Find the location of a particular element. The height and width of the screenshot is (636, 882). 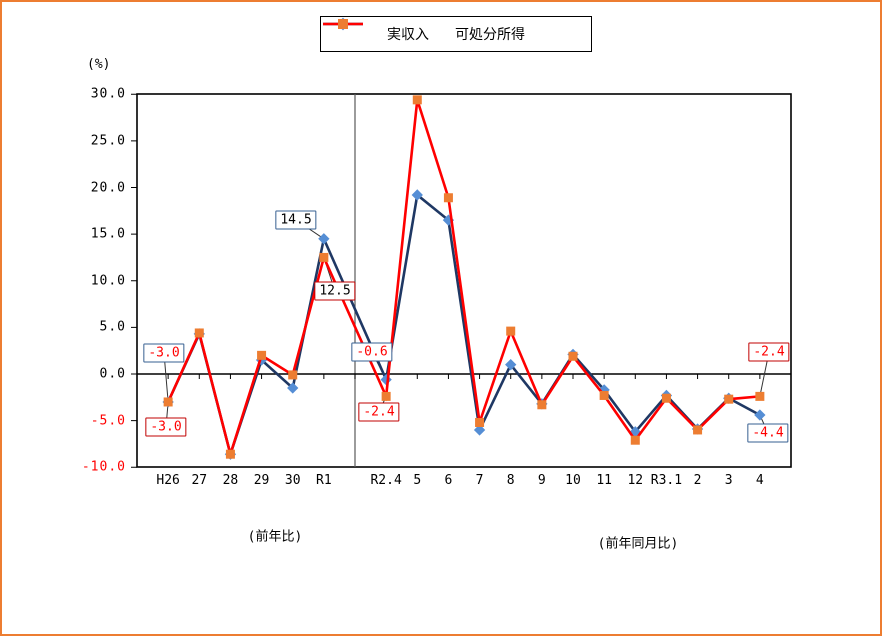

y-axis-label: -10.0 is located at coordinates (103, 467).